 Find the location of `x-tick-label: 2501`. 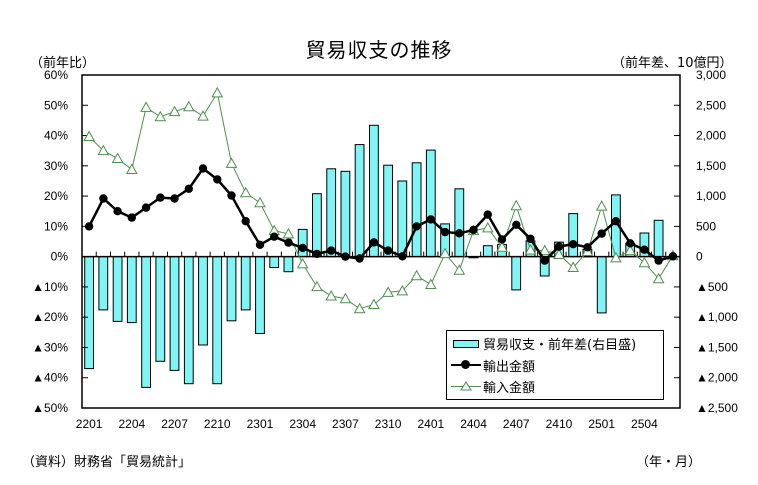

x-tick-label: 2501 is located at coordinates (601, 424).